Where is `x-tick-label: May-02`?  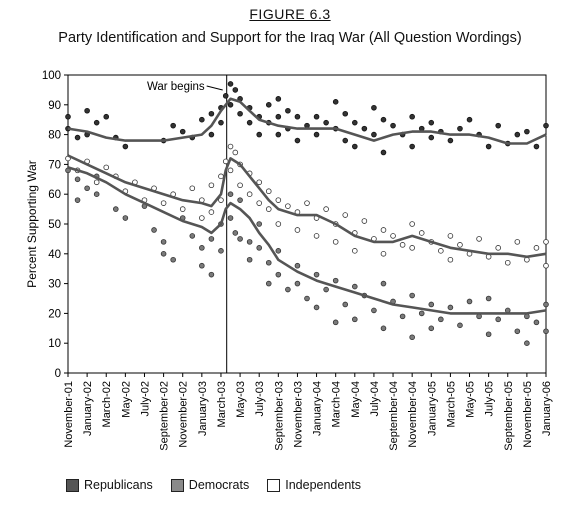
x-tick-label: May-02 is located at coordinates (126, 399).